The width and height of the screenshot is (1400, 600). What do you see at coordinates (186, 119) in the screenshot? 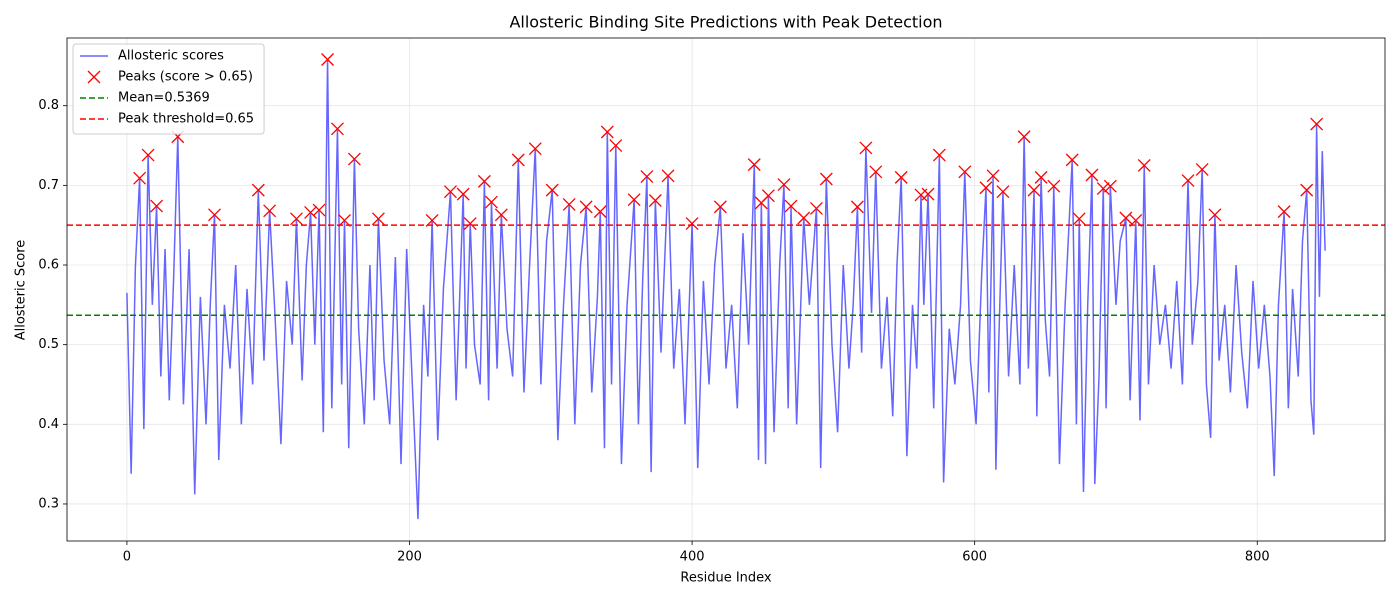
I see `legend-label: Peak threshold=0.65` at bounding box center [186, 119].